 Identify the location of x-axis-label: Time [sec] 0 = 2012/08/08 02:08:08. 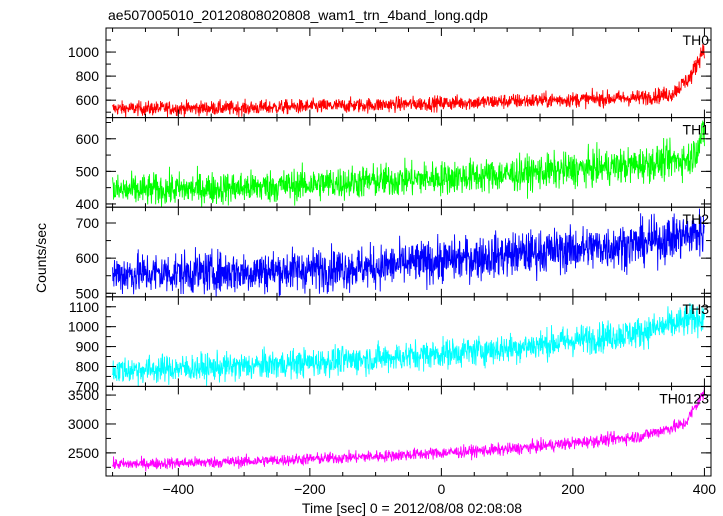
(412, 508).